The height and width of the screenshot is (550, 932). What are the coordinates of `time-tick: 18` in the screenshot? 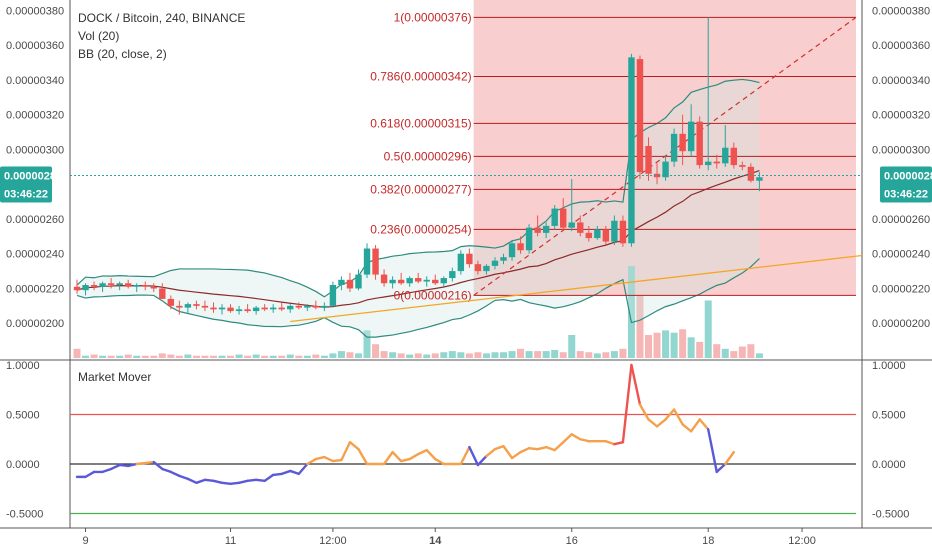 It's located at (708, 541).